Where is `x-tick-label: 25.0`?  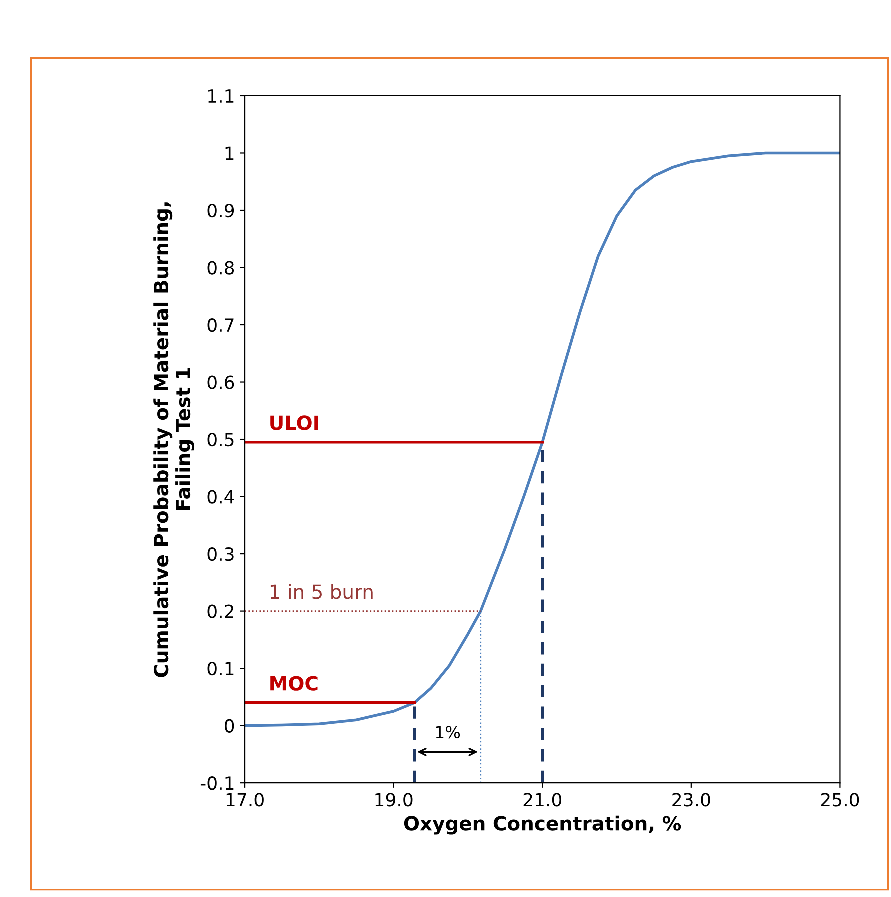 x-tick-label: 25.0 is located at coordinates (840, 800).